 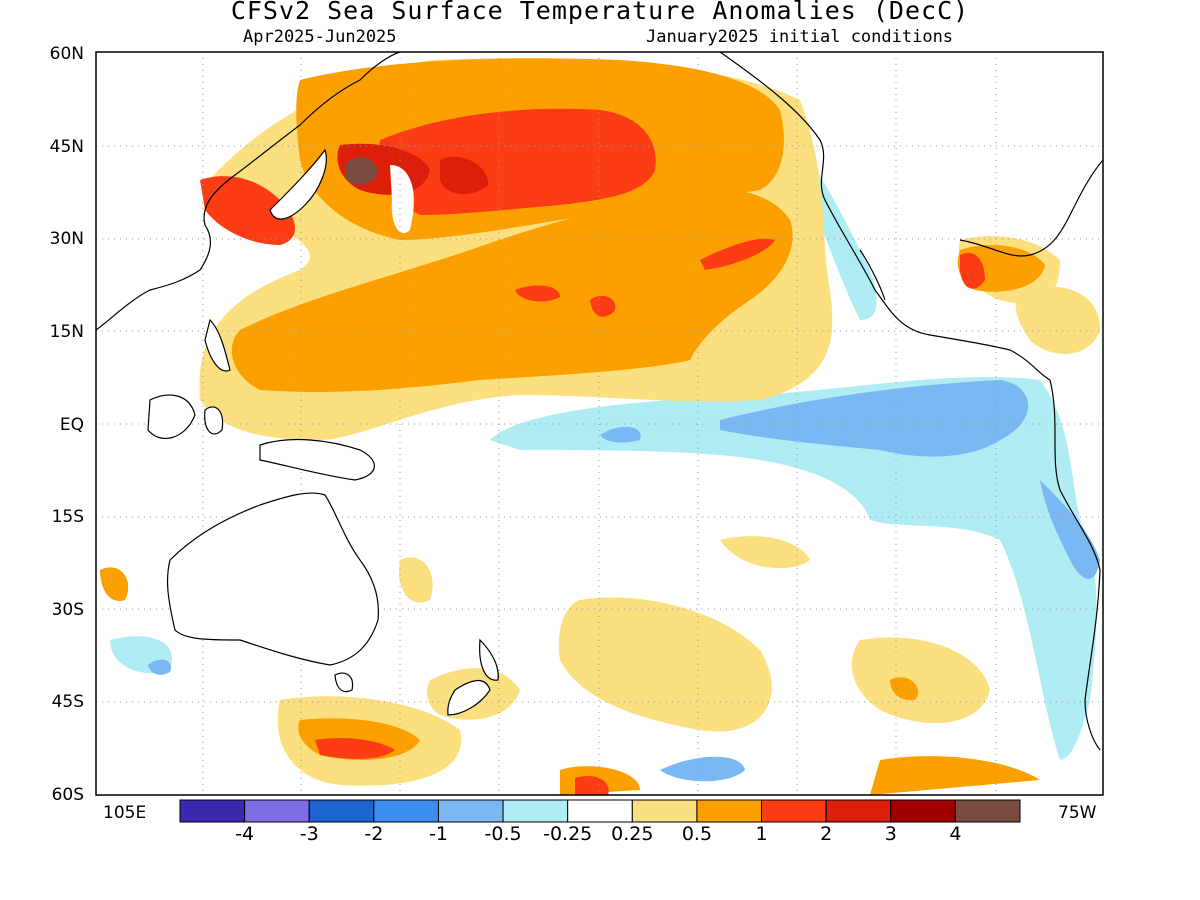 What do you see at coordinates (416, 580) in the screenshot?
I see `s-pacific-yellow-e` at bounding box center [416, 580].